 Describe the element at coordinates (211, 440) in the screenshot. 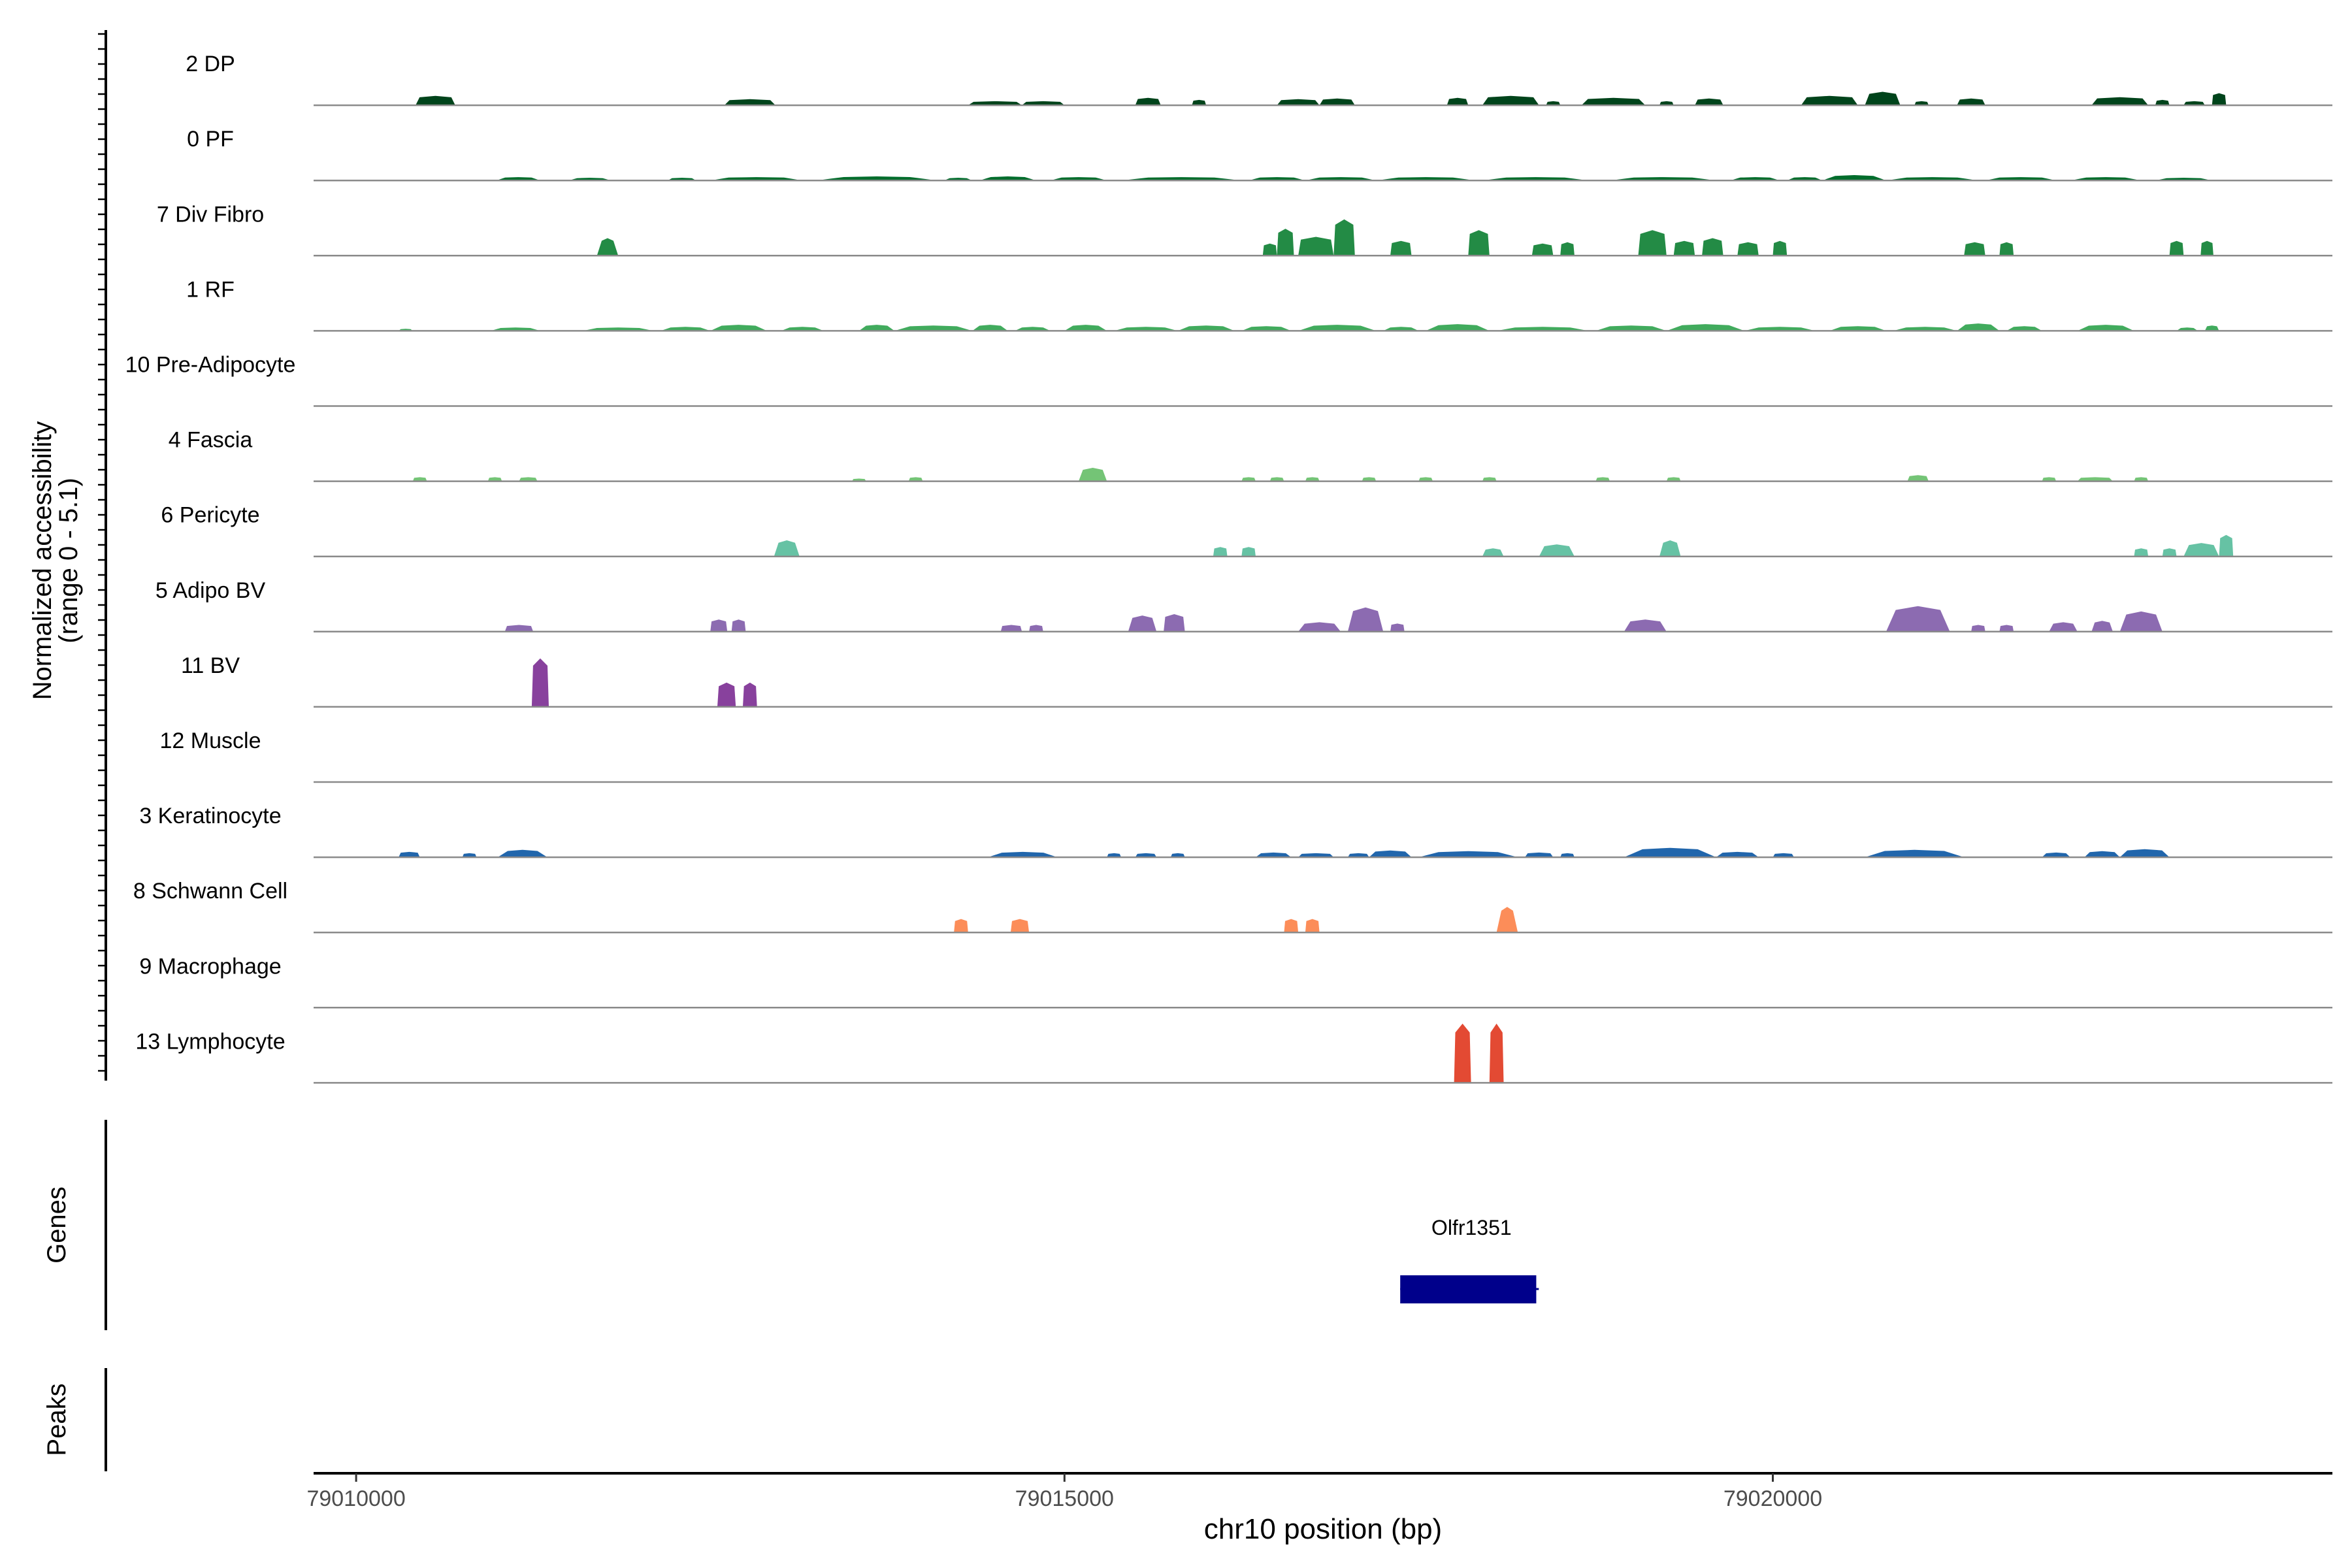

I see `track-label: 4 Fascia` at that location.